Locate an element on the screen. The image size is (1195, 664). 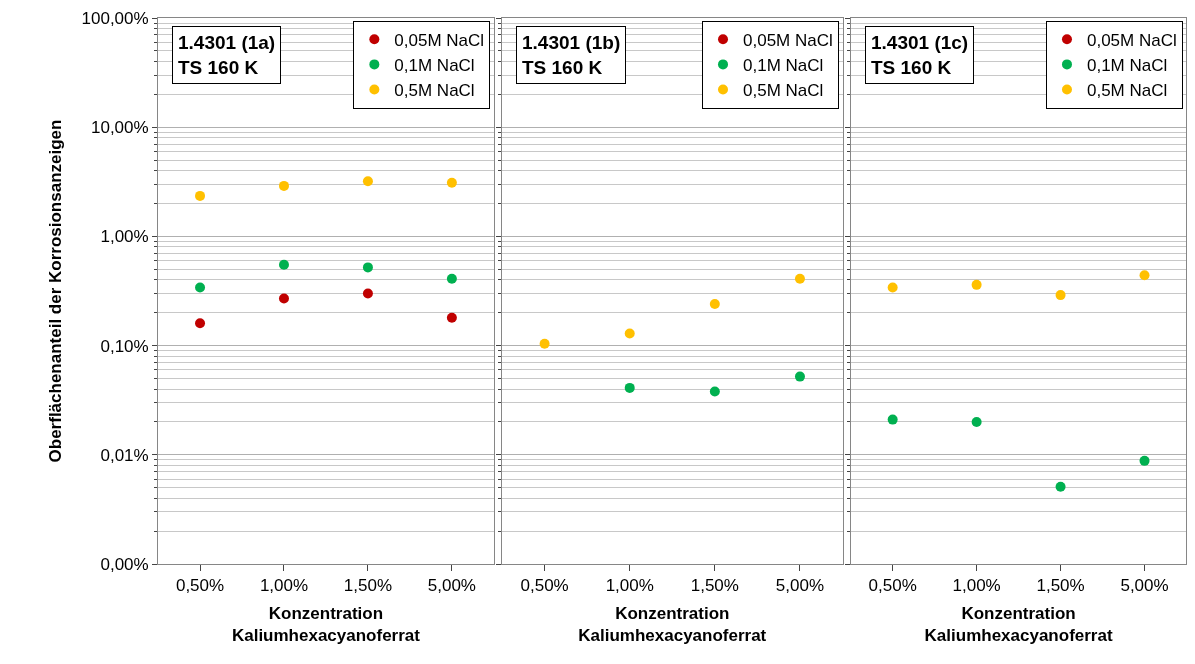
y-tick-label: 0,00% is located at coordinates (124, 564).